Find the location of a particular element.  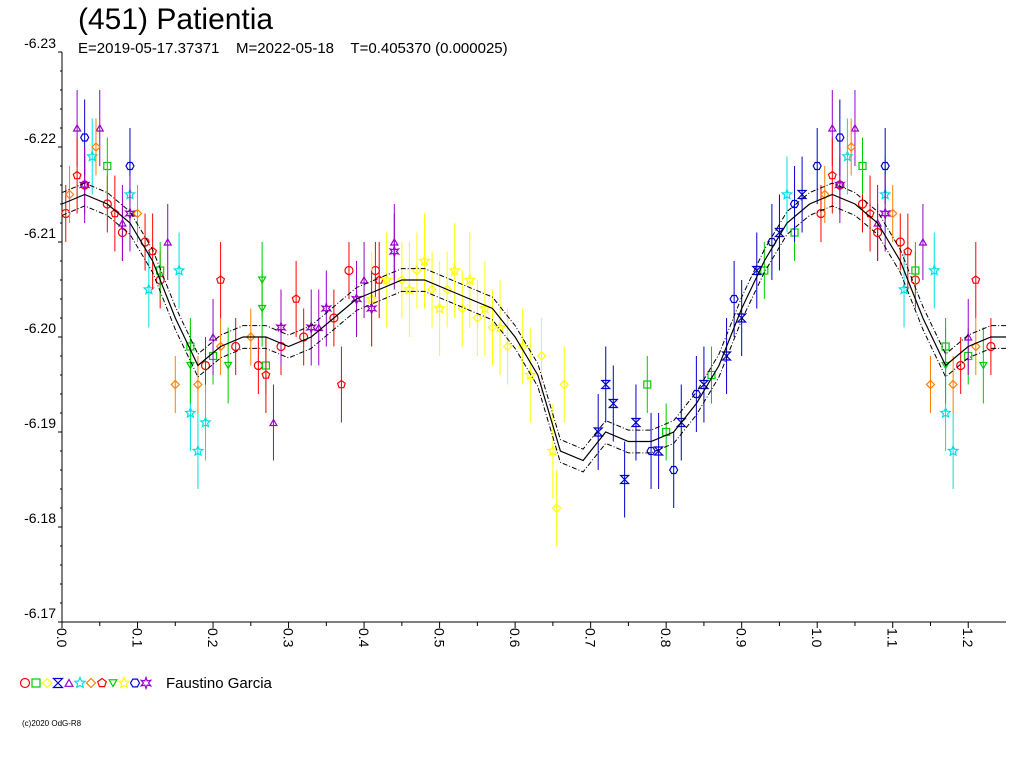

legend-observer-label: Faustino Garcia is located at coordinates (219, 683).